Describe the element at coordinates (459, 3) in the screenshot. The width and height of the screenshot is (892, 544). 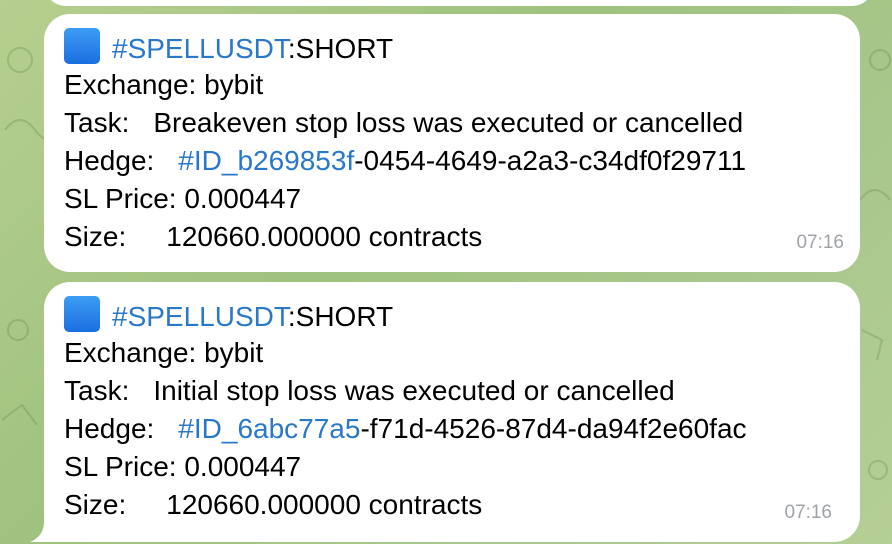
I see `previous-message-bubble` at that location.